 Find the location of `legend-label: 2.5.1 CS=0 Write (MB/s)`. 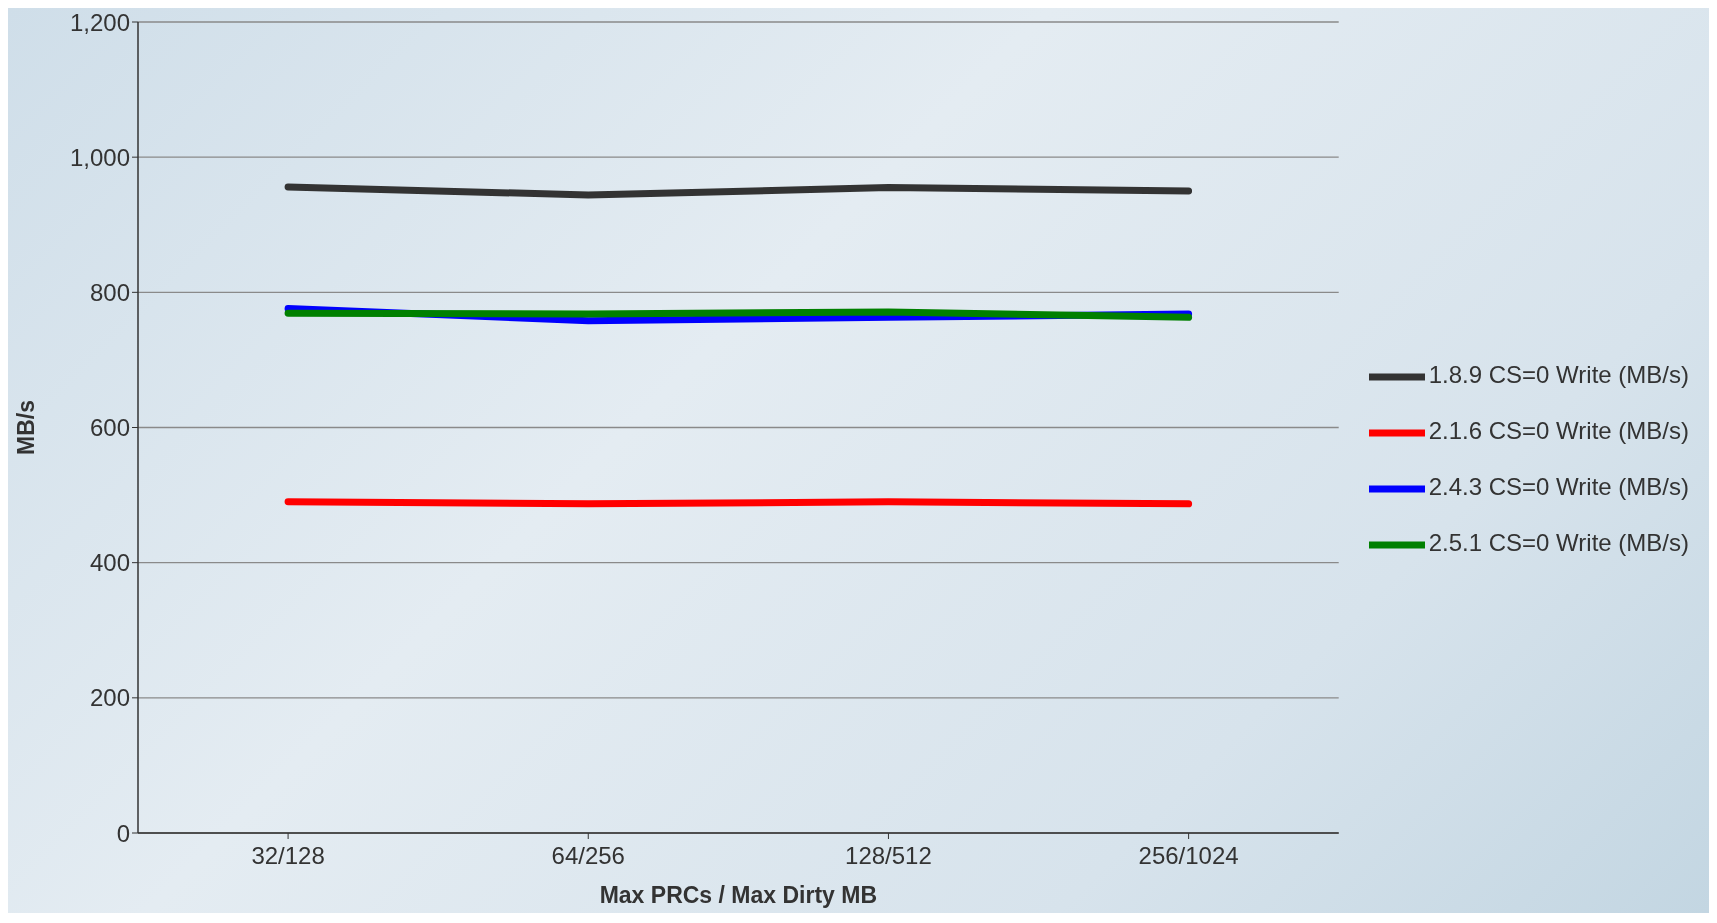

legend-label: 2.5.1 CS=0 Write (MB/s) is located at coordinates (1558, 542).